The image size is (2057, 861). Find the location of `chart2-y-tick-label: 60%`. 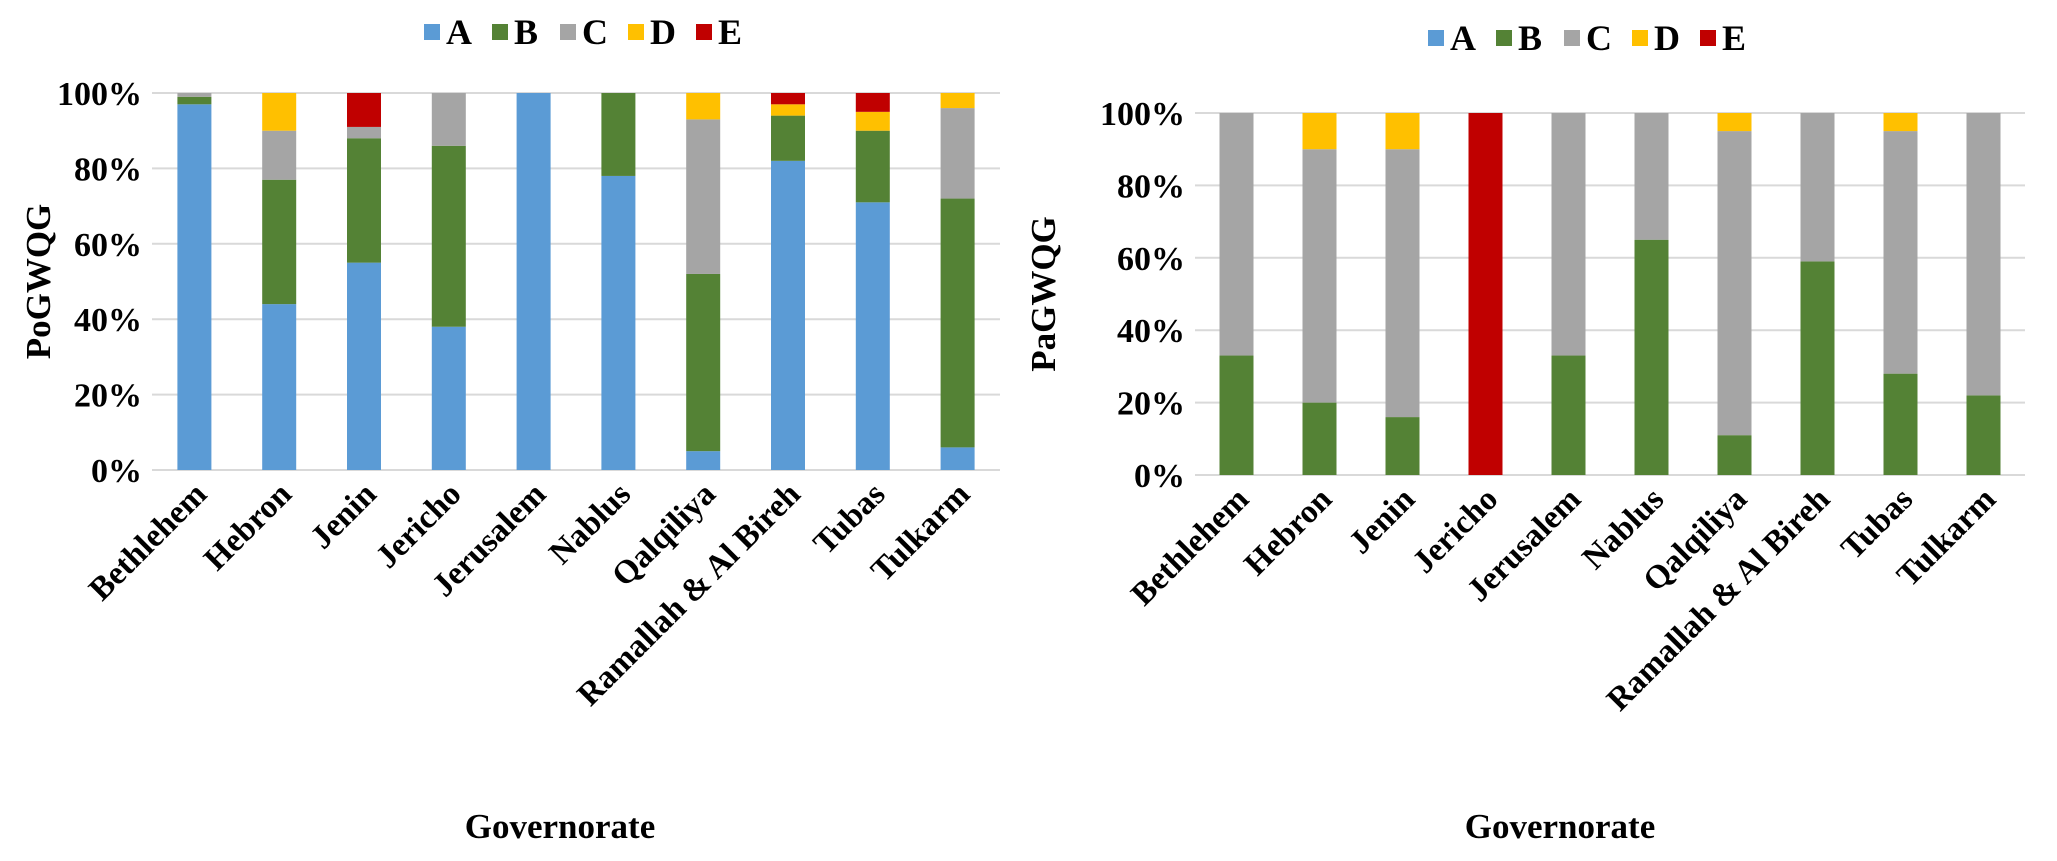

chart2-y-tick-label: 60% is located at coordinates (1151, 259).